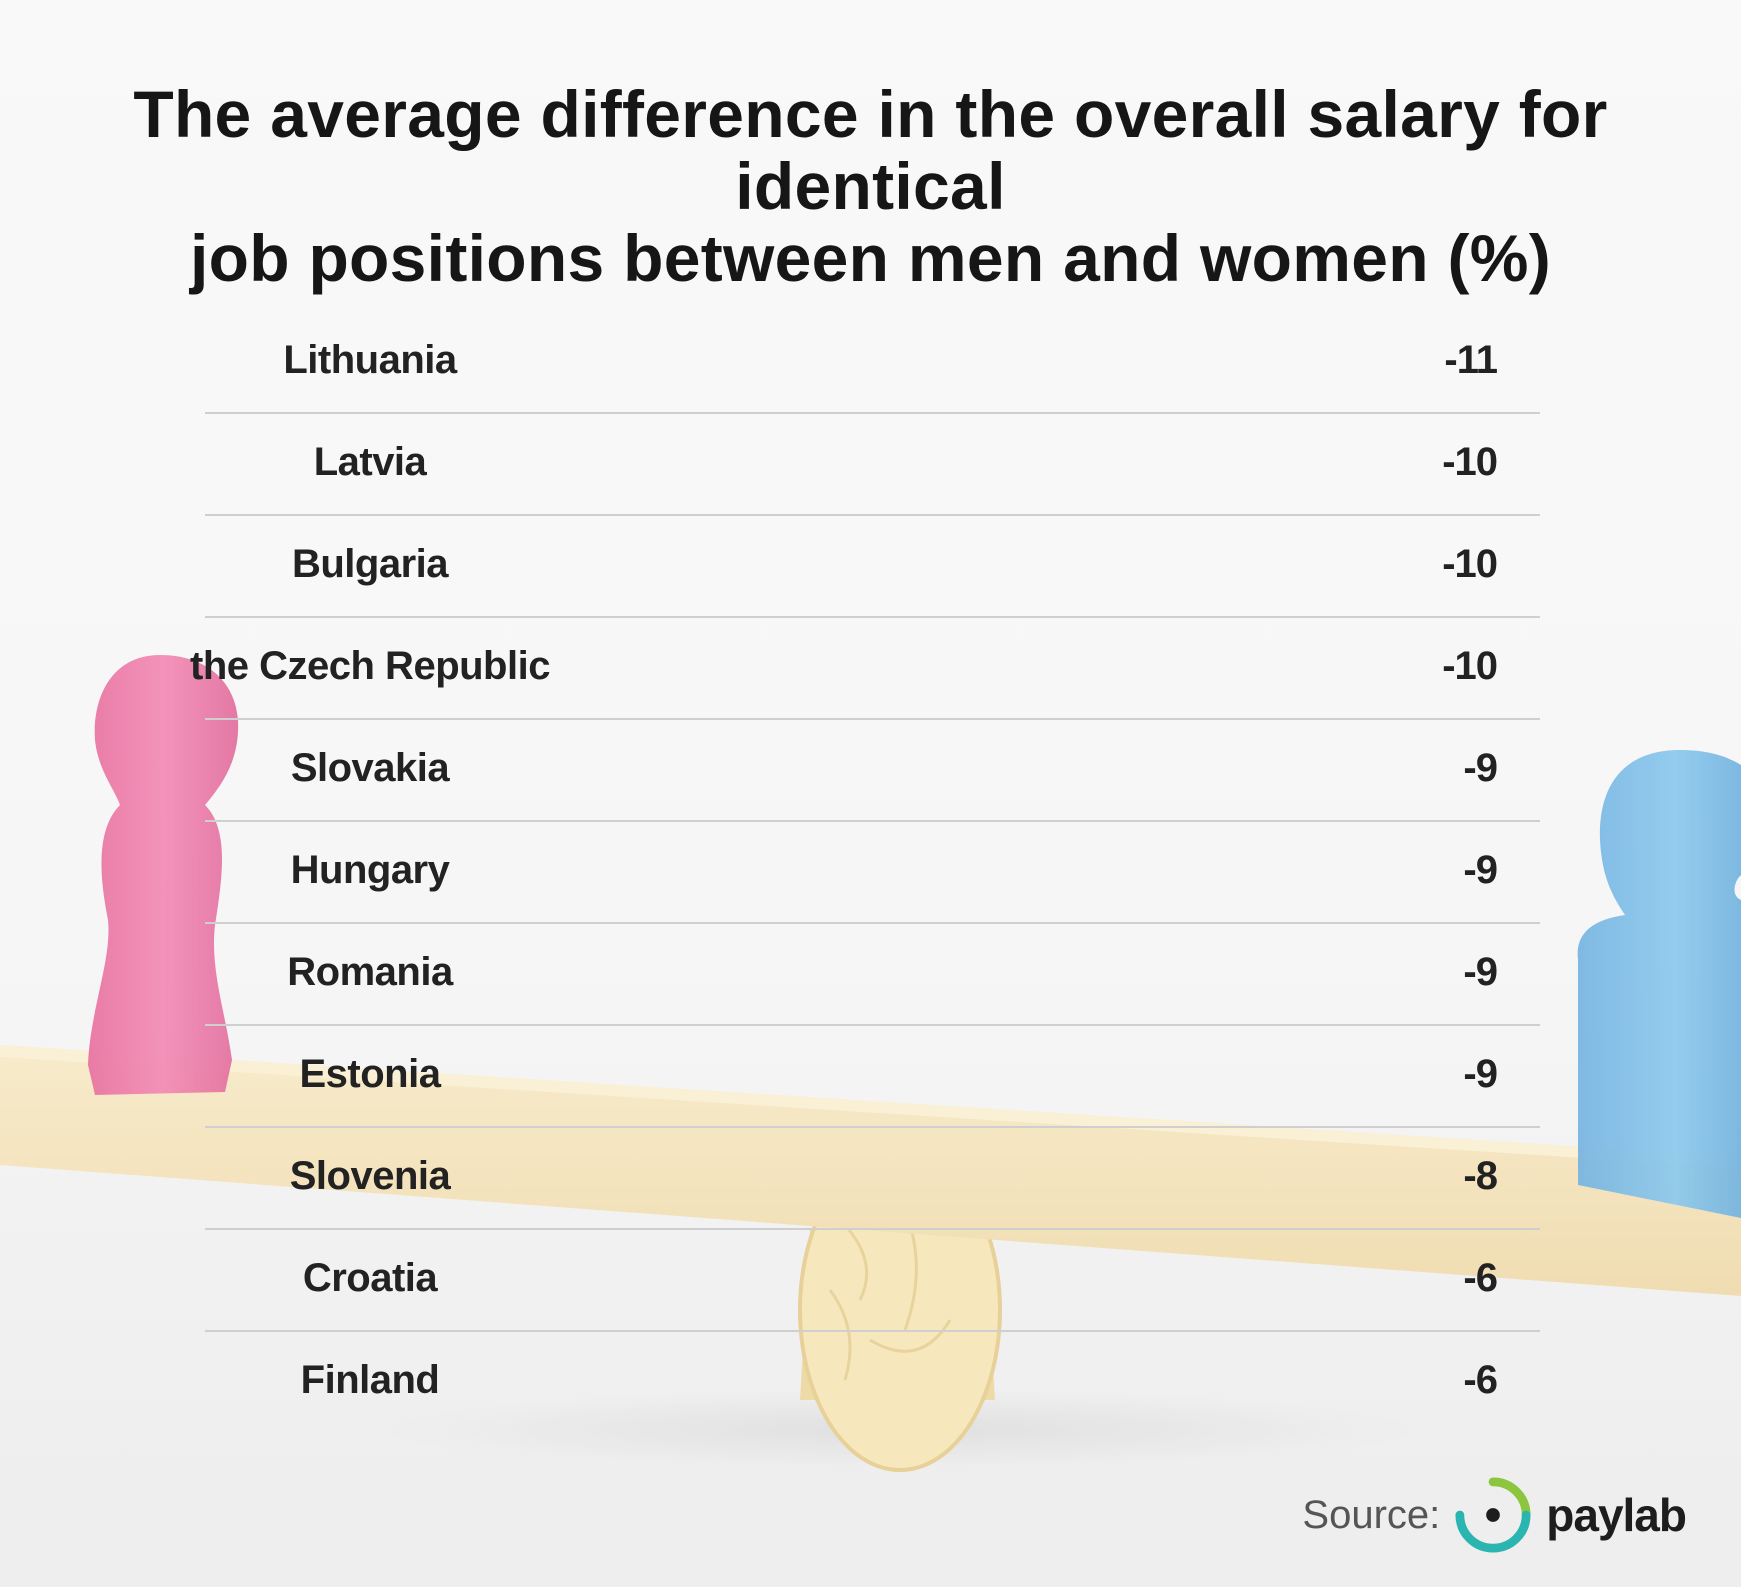 This screenshot has width=1741, height=1587. I want to click on blue-figure, so click(1659, 984).